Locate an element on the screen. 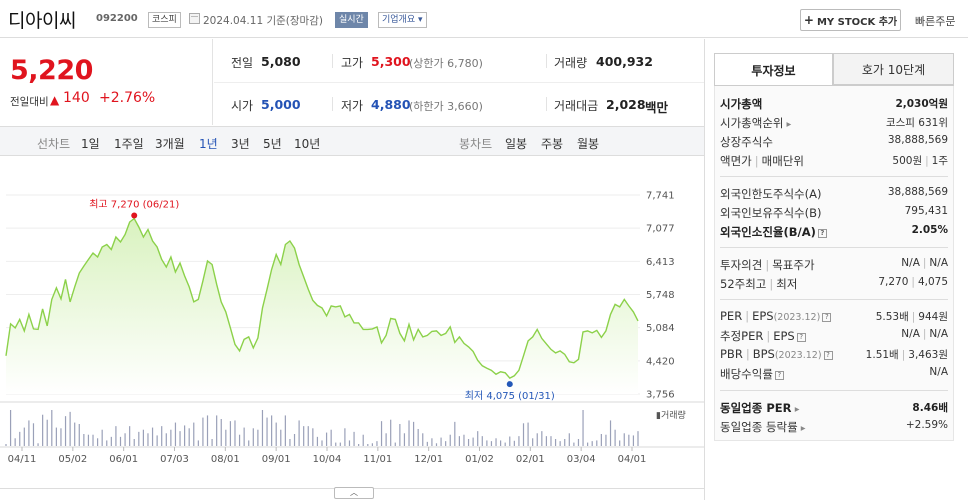  quick-order-link: 빠른주문 is located at coordinates (935, 21).